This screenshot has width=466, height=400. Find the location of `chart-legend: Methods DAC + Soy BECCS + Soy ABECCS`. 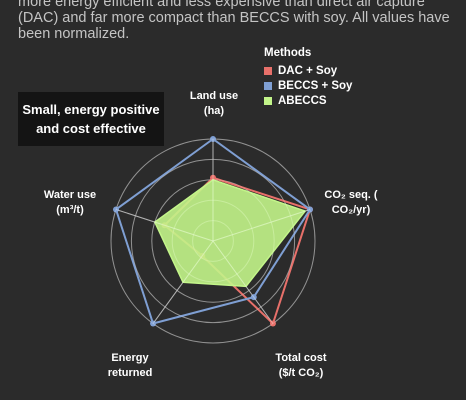

chart-legend: Methods DAC + Soy BECCS + Soy ABECCS is located at coordinates (308, 77).